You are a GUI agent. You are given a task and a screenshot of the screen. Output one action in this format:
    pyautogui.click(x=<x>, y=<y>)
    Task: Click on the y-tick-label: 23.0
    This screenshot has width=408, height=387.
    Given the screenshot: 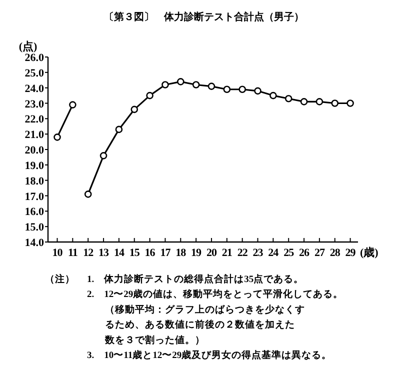 What is the action you would take?
    pyautogui.click(x=34, y=104)
    